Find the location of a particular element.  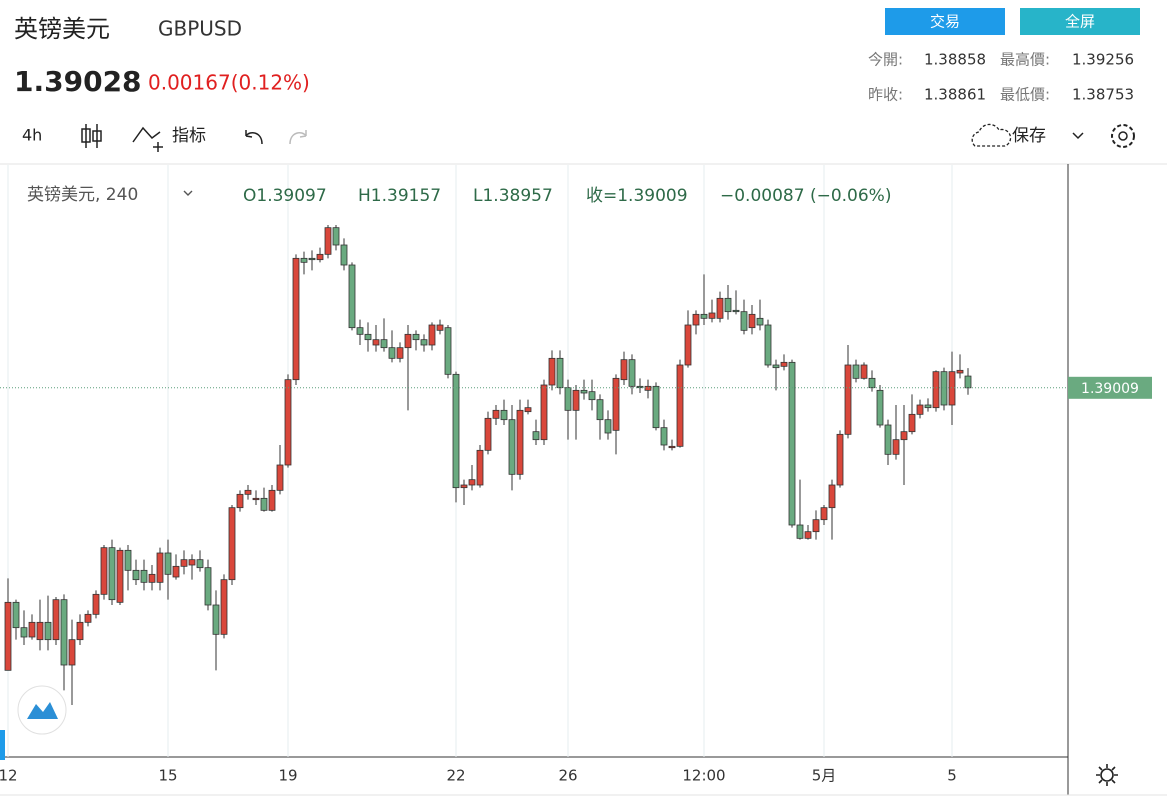

axis-settings-icon is located at coordinates (1107, 775).